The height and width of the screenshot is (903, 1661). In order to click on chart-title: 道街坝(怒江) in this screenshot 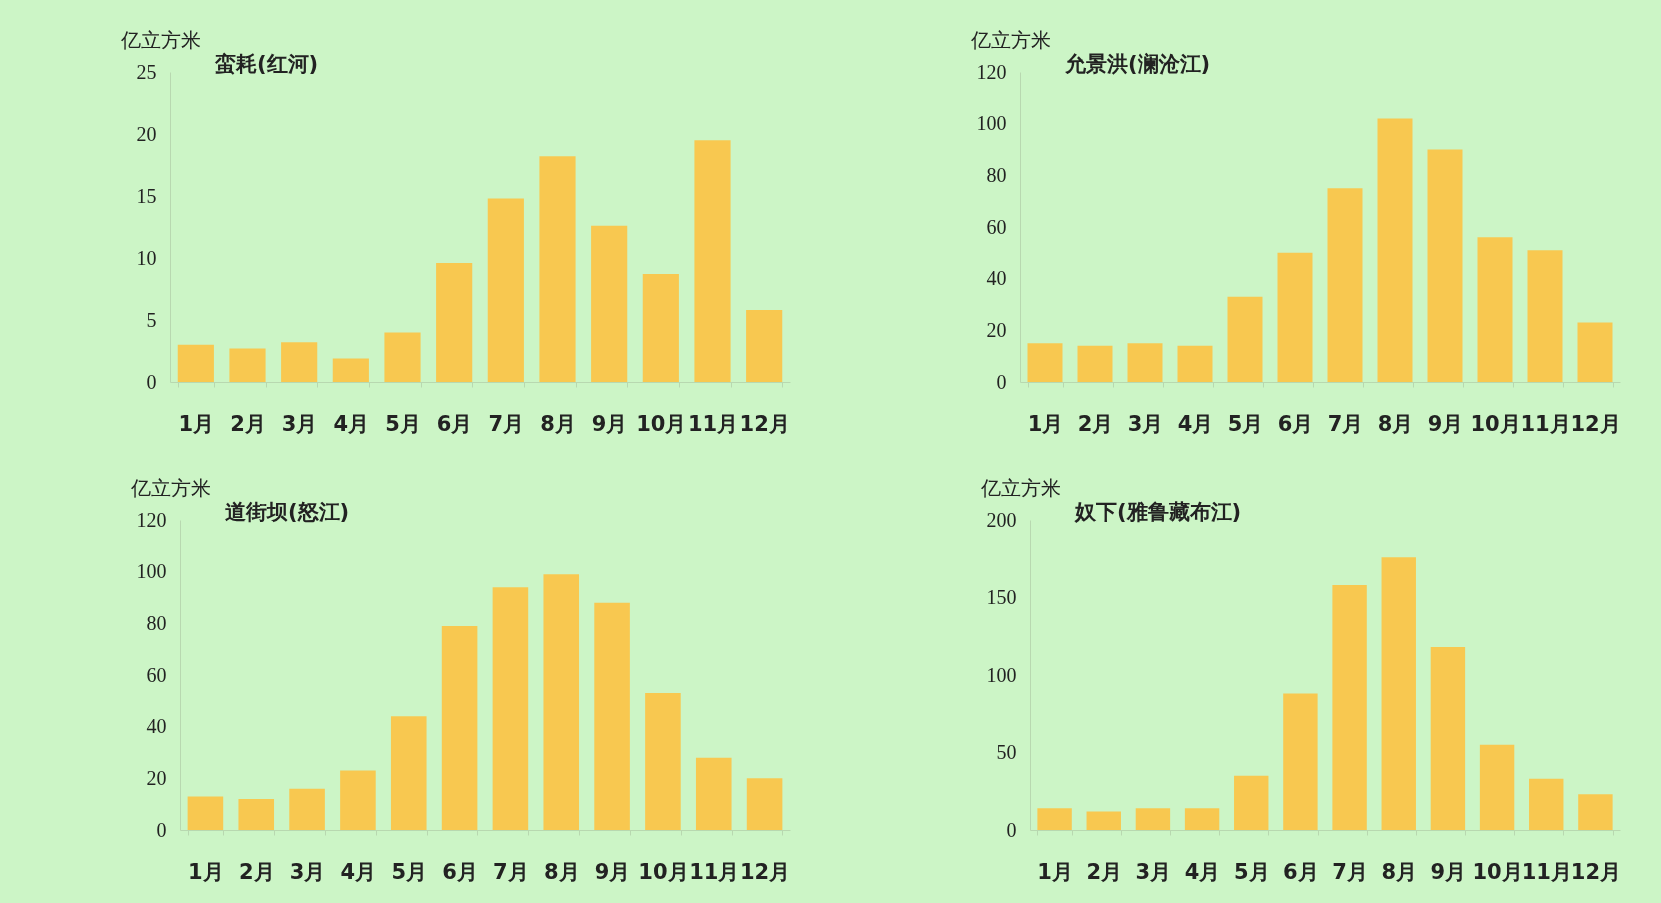, I will do `click(287, 512)`.